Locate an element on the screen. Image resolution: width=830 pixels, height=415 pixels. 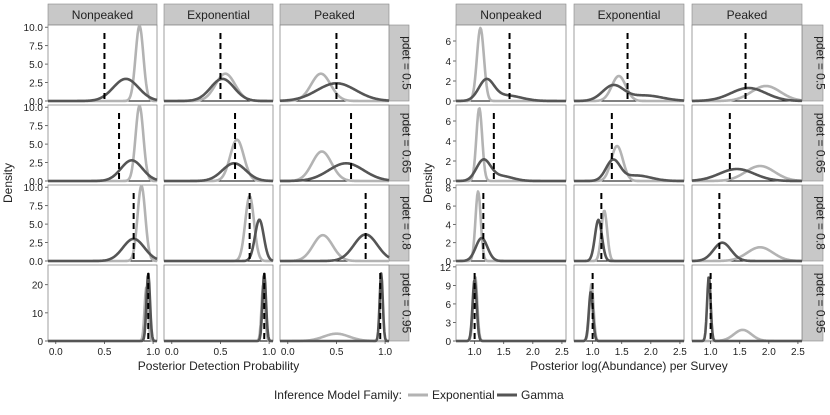
y-tick-label: 12 is located at coordinates (446, 268).